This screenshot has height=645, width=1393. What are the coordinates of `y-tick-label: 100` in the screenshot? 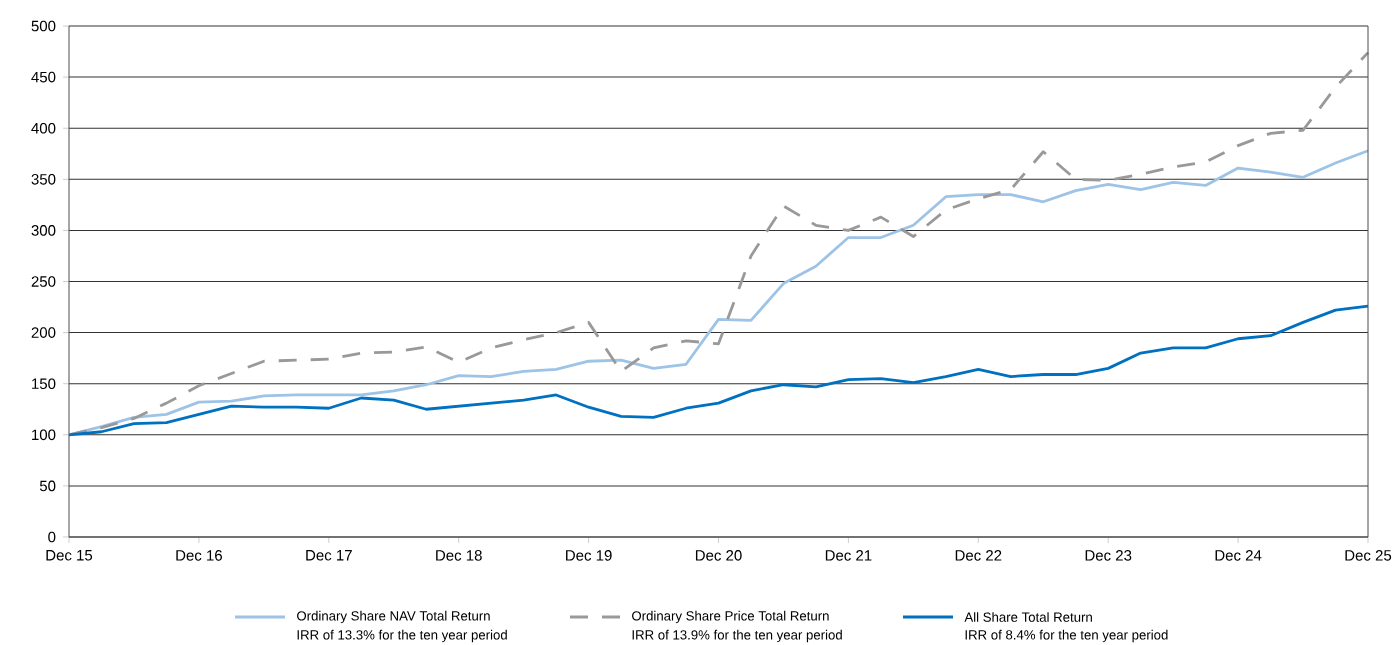 It's located at (44, 435).